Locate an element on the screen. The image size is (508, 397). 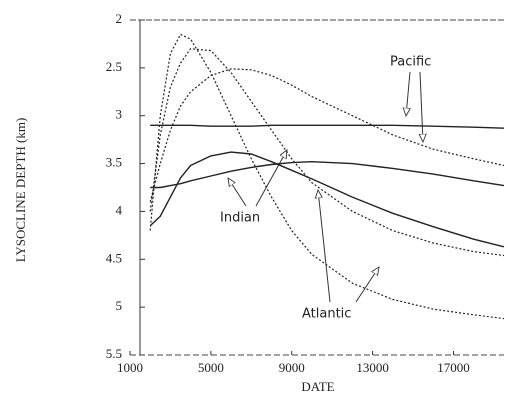
y-tick-label: 5.5 is located at coordinates (114, 353).